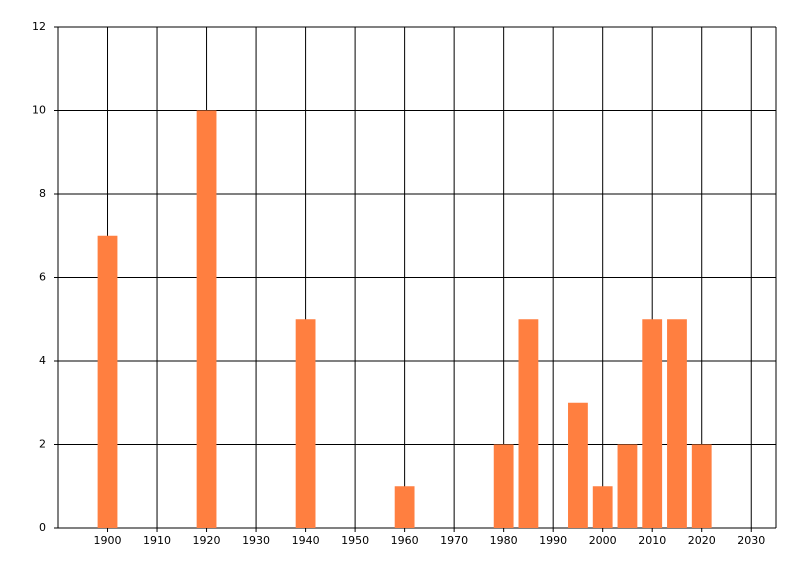 The image size is (800, 576). I want to click on x-tick-label: 1910, so click(157, 540).